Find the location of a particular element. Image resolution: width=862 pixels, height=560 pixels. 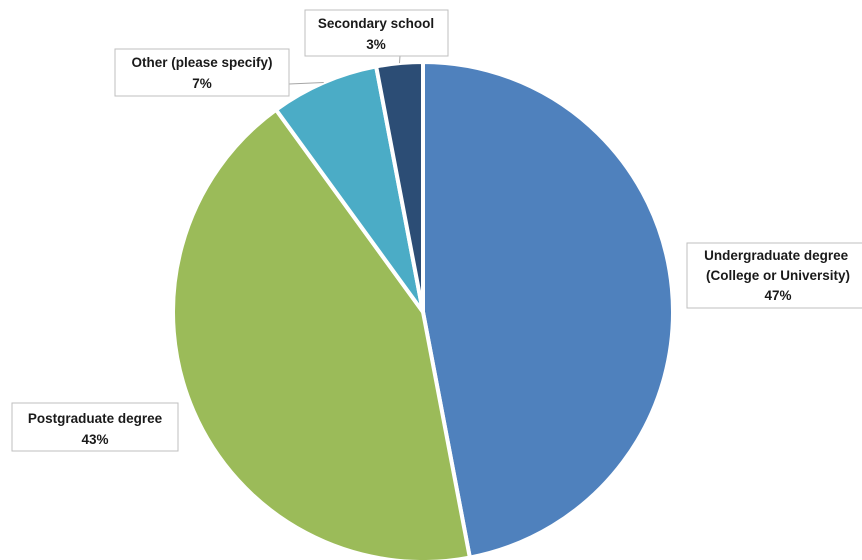

leader-lines is located at coordinates (344, 70).